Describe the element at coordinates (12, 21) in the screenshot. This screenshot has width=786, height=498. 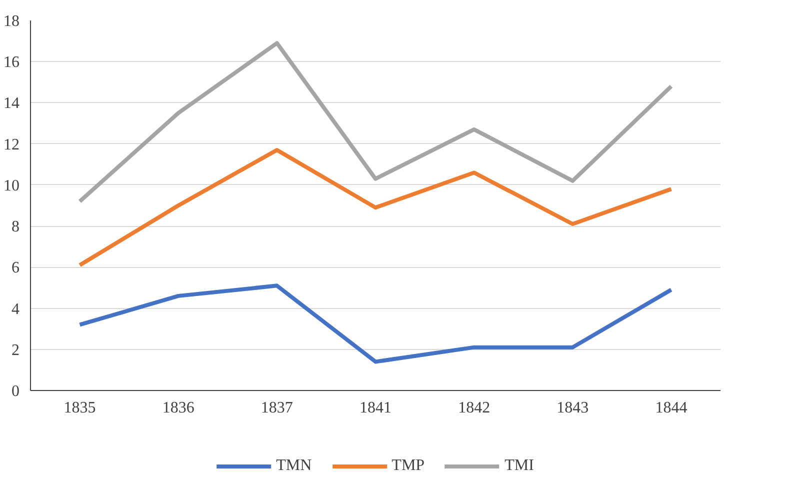
I see `y-tick-label: 18` at that location.